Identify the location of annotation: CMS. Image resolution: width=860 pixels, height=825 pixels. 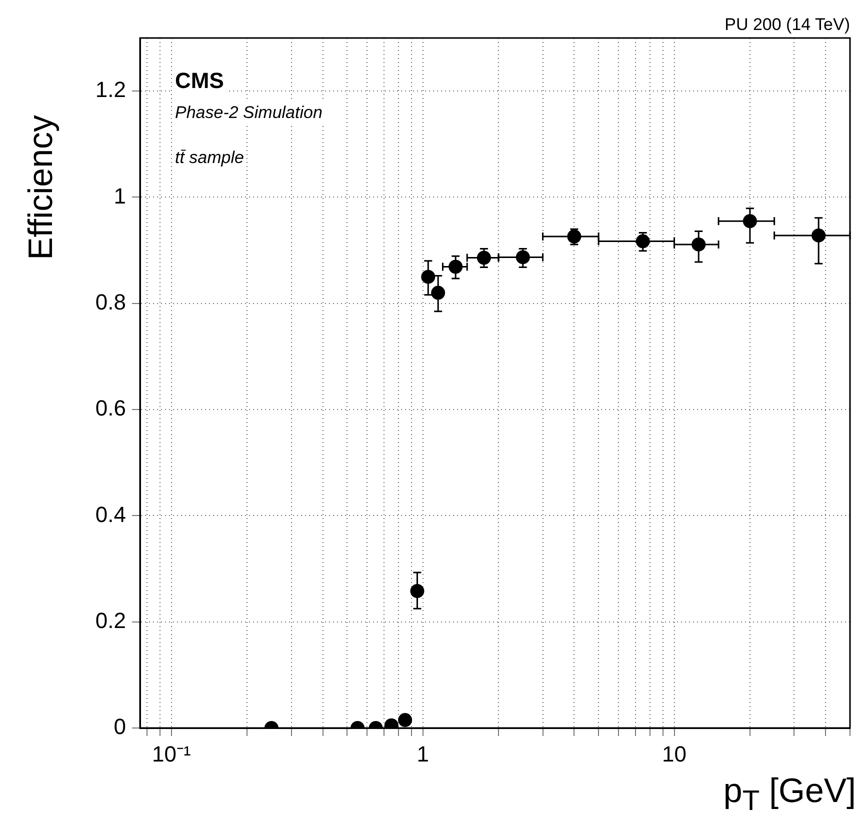
(199, 80).